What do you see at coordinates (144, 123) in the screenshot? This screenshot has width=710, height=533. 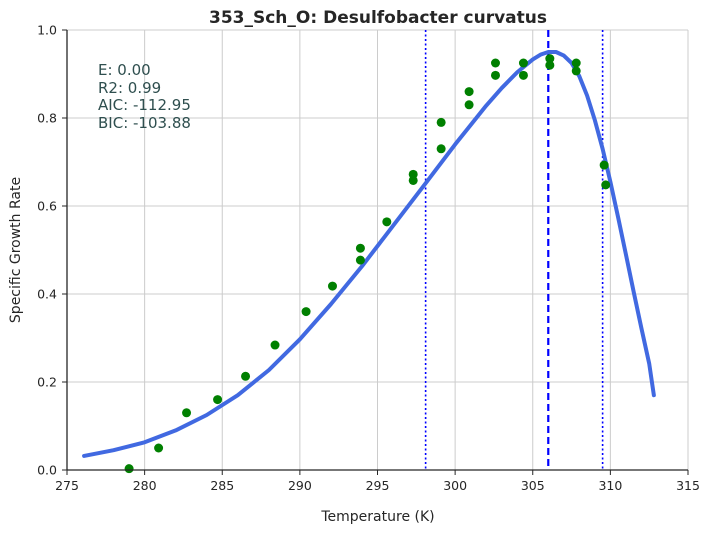 I see `stat-bic: BIC: -103.88` at bounding box center [144, 123].